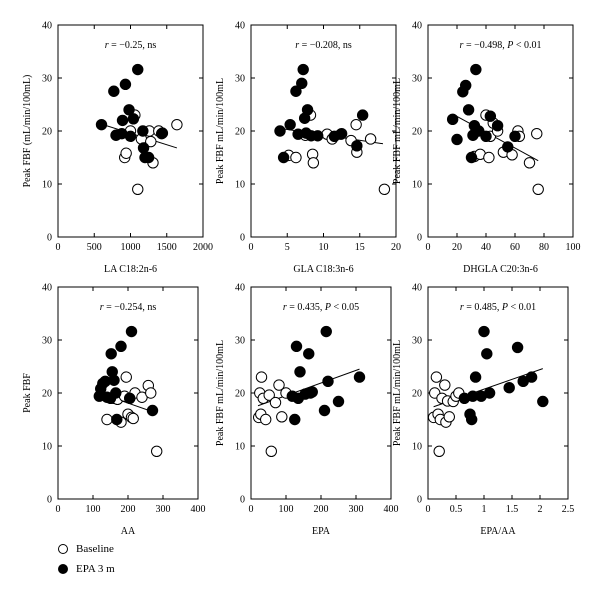 This screenshot has height=589, width=600. What do you see at coordinates (396, 247) in the screenshot?
I see `x-tick-label: 20` at bounding box center [396, 247].